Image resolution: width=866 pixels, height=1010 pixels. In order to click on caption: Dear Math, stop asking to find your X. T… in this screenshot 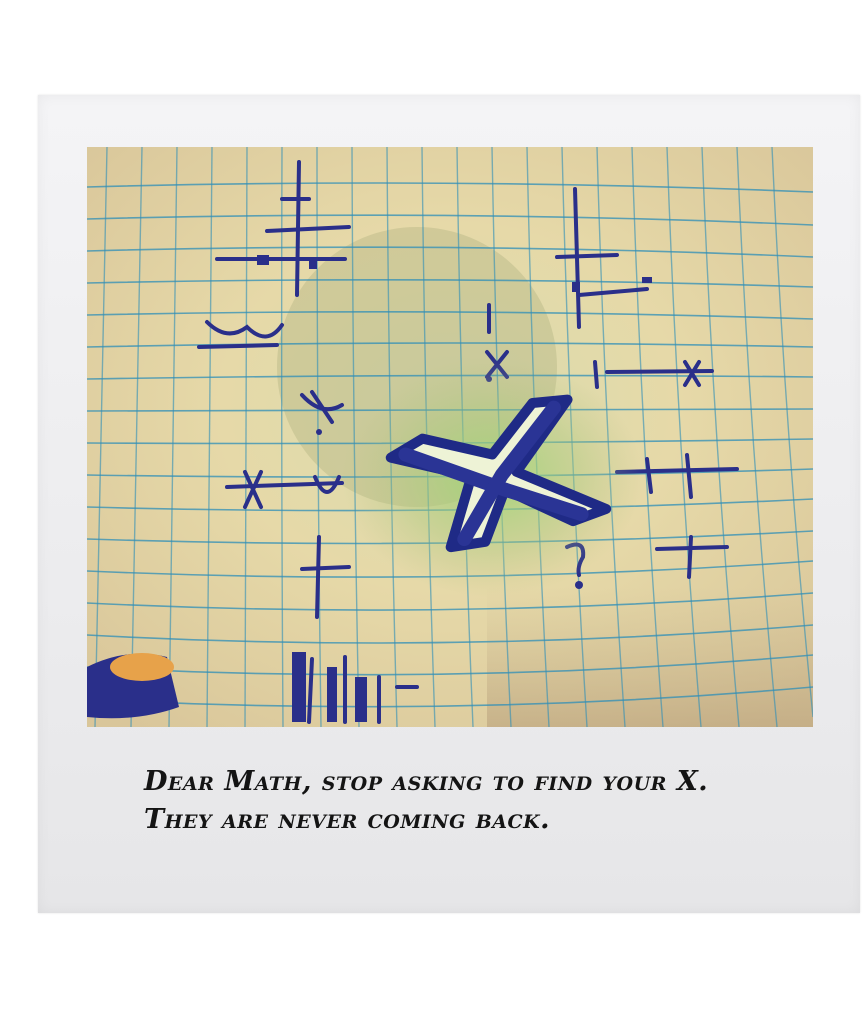, I will do `click(484, 801)`.